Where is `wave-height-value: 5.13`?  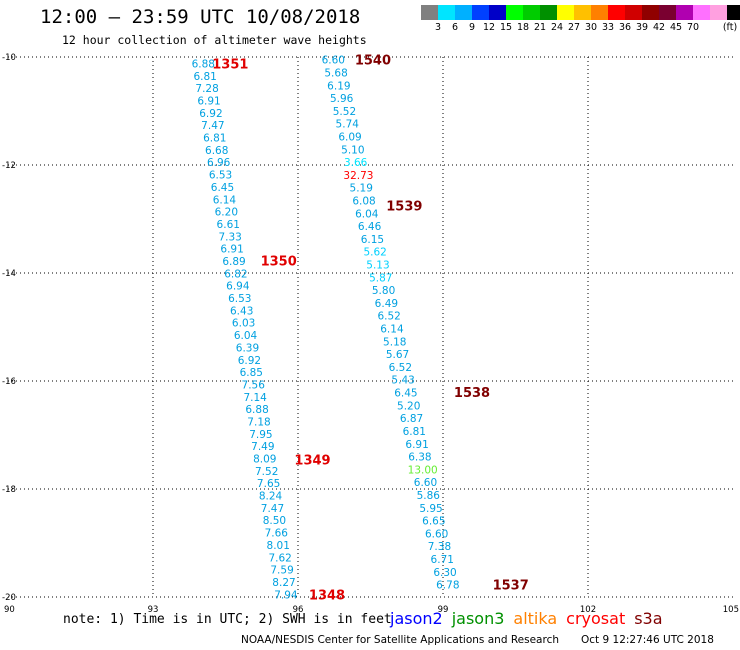 wave-height-value: 5.13 is located at coordinates (377, 266).